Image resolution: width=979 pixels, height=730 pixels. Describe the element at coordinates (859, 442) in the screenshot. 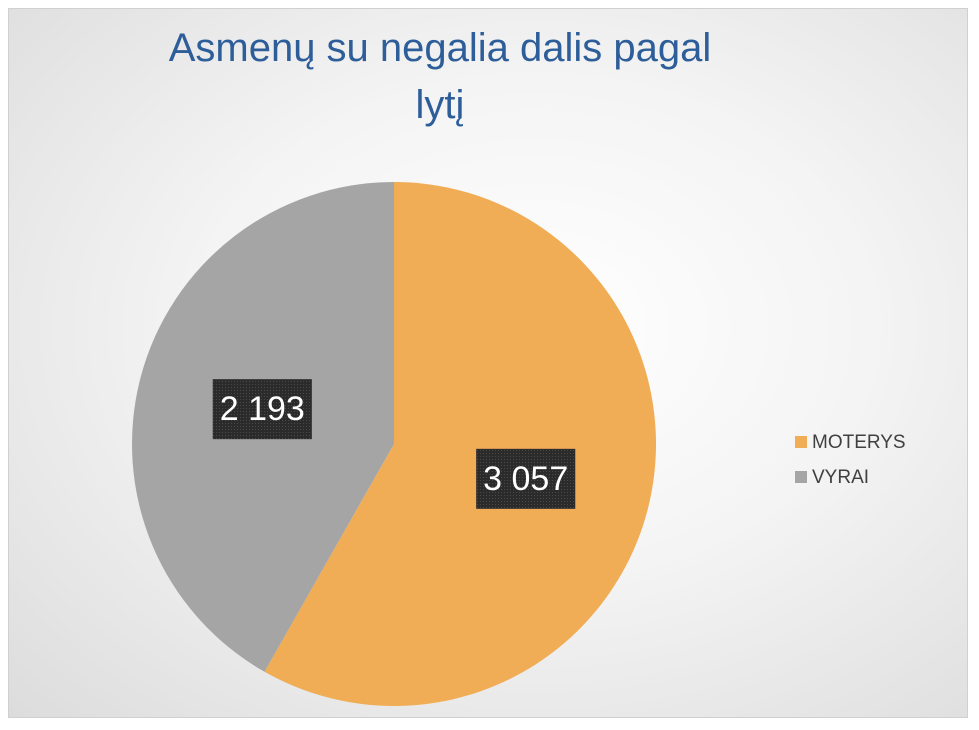

I see `legend-label: MOTERYS` at that location.